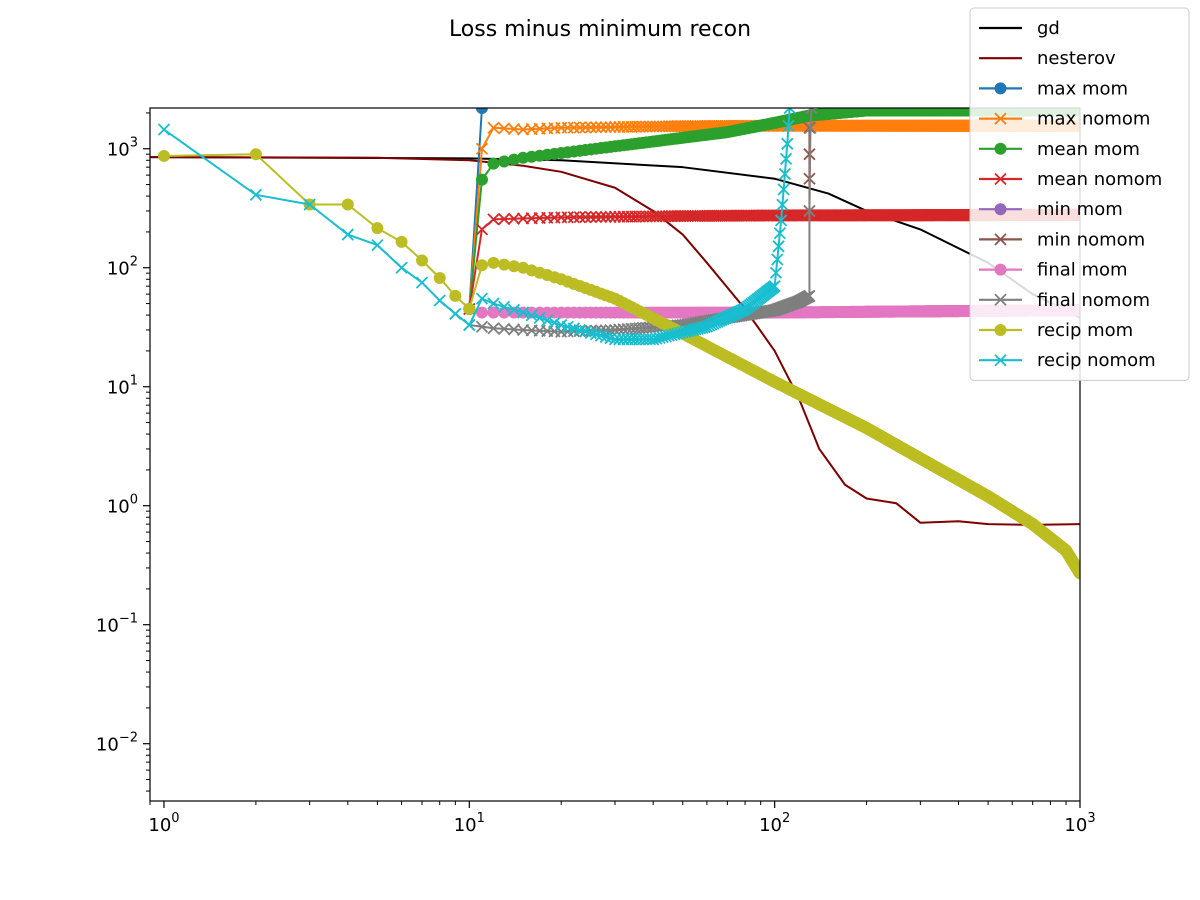 The width and height of the screenshot is (1200, 900). Describe the element at coordinates (600, 29) in the screenshot. I see `chart-title: Loss minus minimum recon` at that location.